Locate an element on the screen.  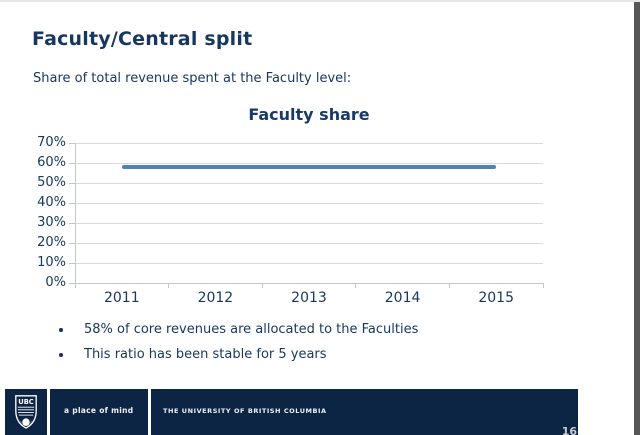
chart-title: Faculty share is located at coordinates (309, 114).